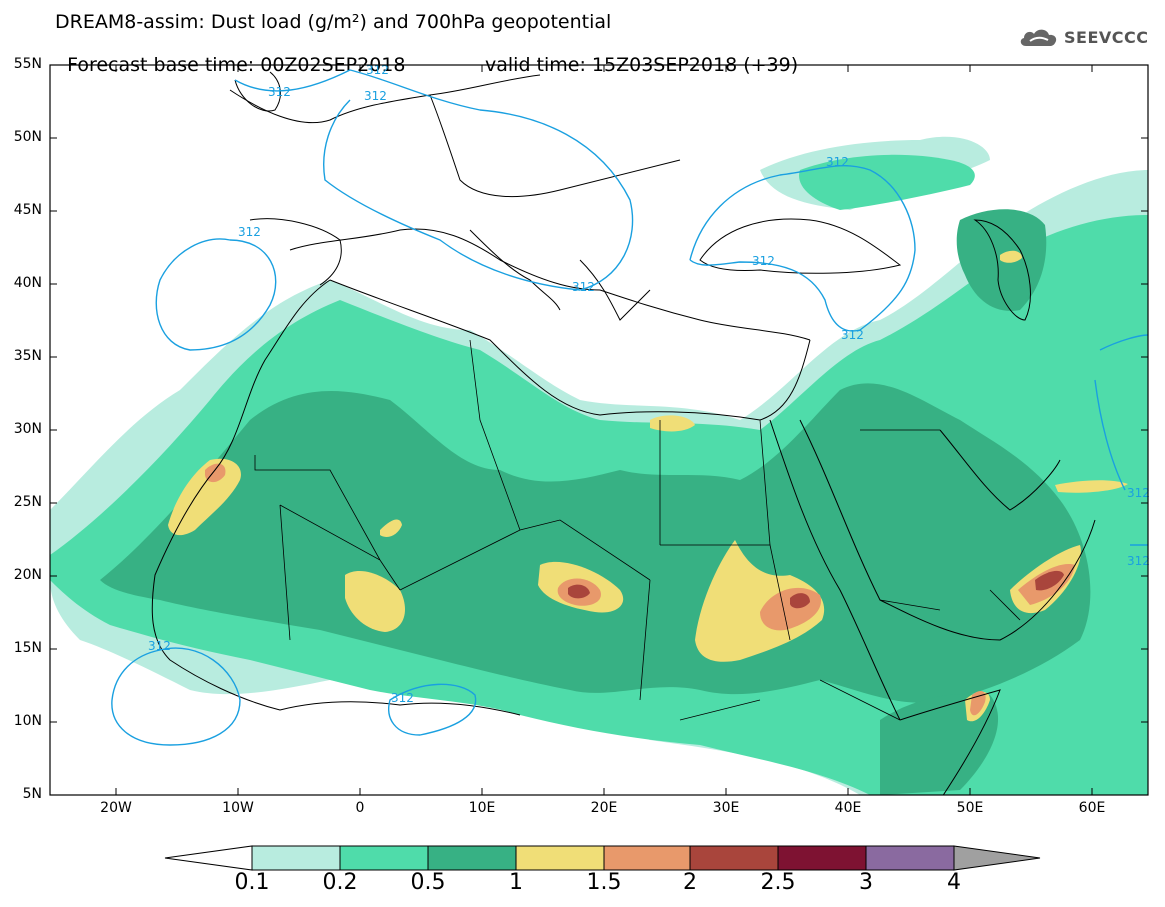 This screenshot has height=907, width=1165. Describe the element at coordinates (455, 135) in the screenshot. I see `coastline-europe-north` at that location.